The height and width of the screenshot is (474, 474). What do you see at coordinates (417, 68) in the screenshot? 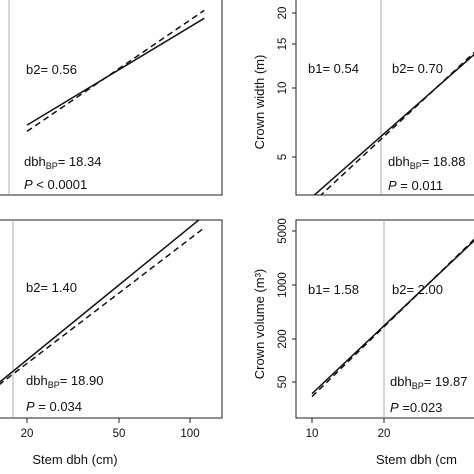
I see `tr-b2-label: b2= 0.70` at bounding box center [417, 68].